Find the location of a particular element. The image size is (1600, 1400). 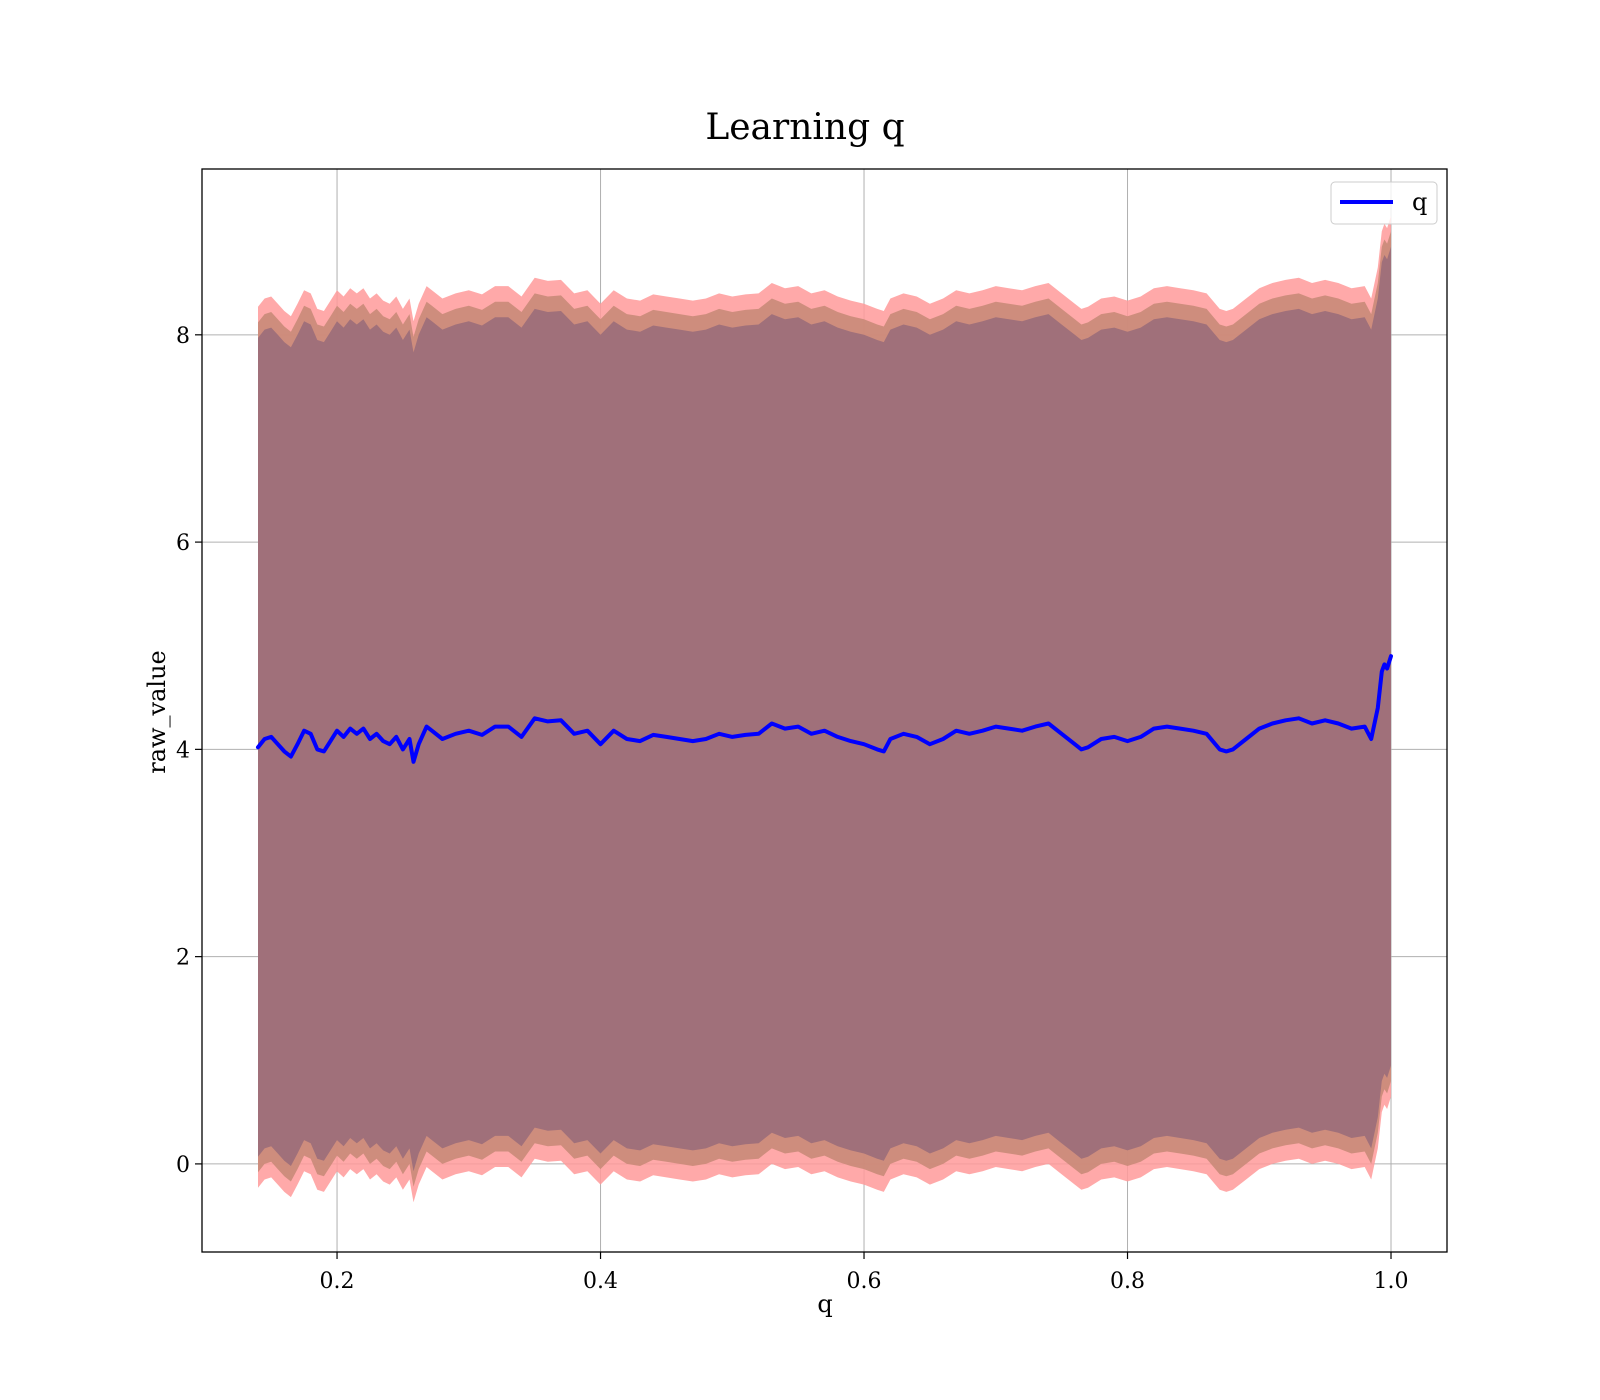

legend: q is located at coordinates (1384, 203).